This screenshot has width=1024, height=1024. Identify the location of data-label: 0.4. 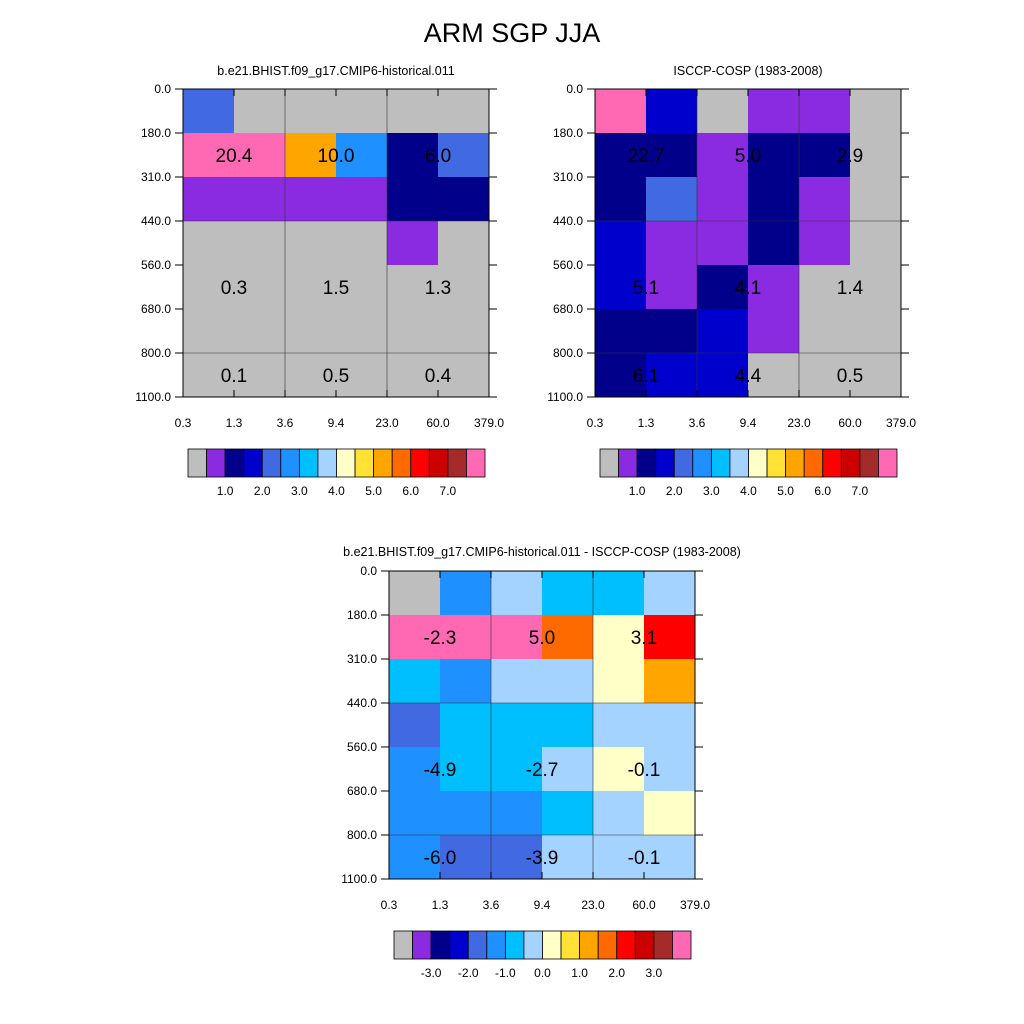
(438, 376).